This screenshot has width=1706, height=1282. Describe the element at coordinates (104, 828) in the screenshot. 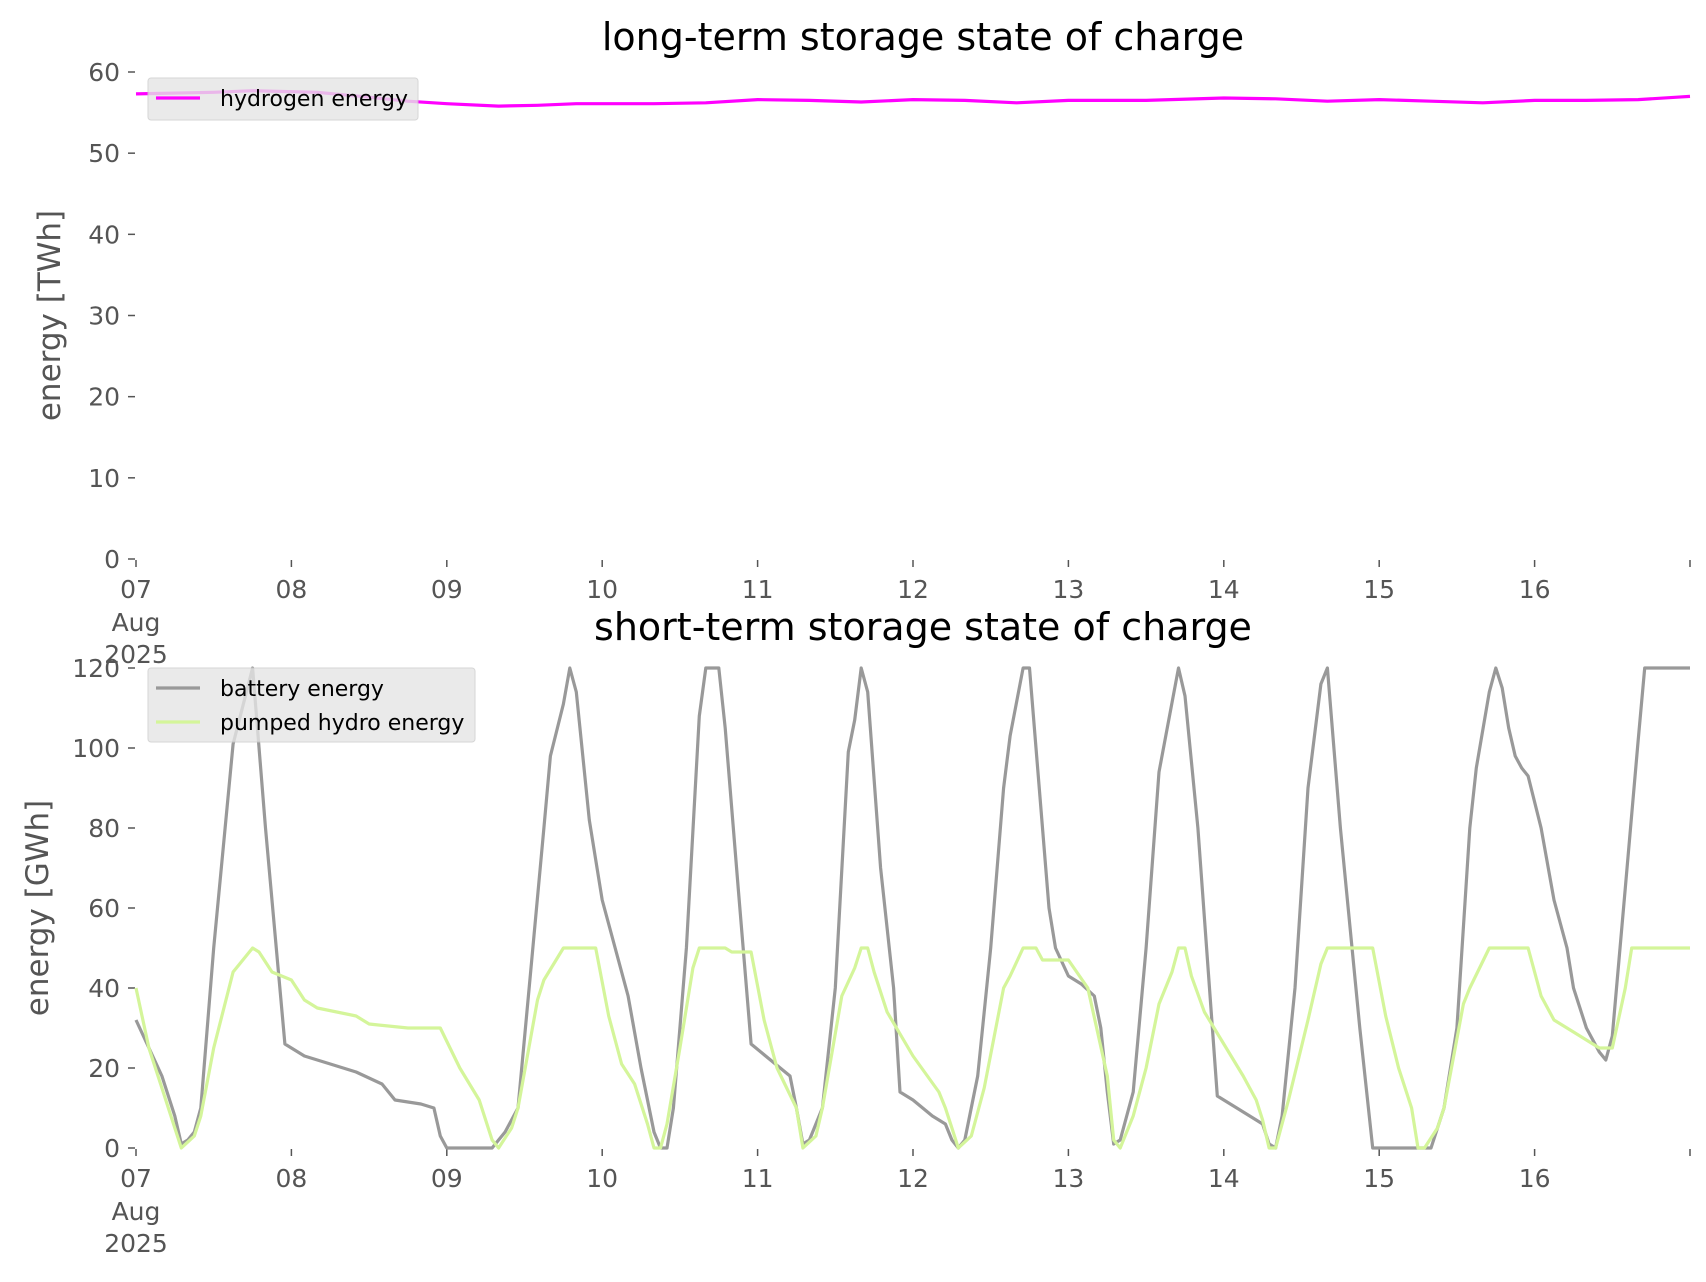

I see `y-tick-label: 80` at that location.